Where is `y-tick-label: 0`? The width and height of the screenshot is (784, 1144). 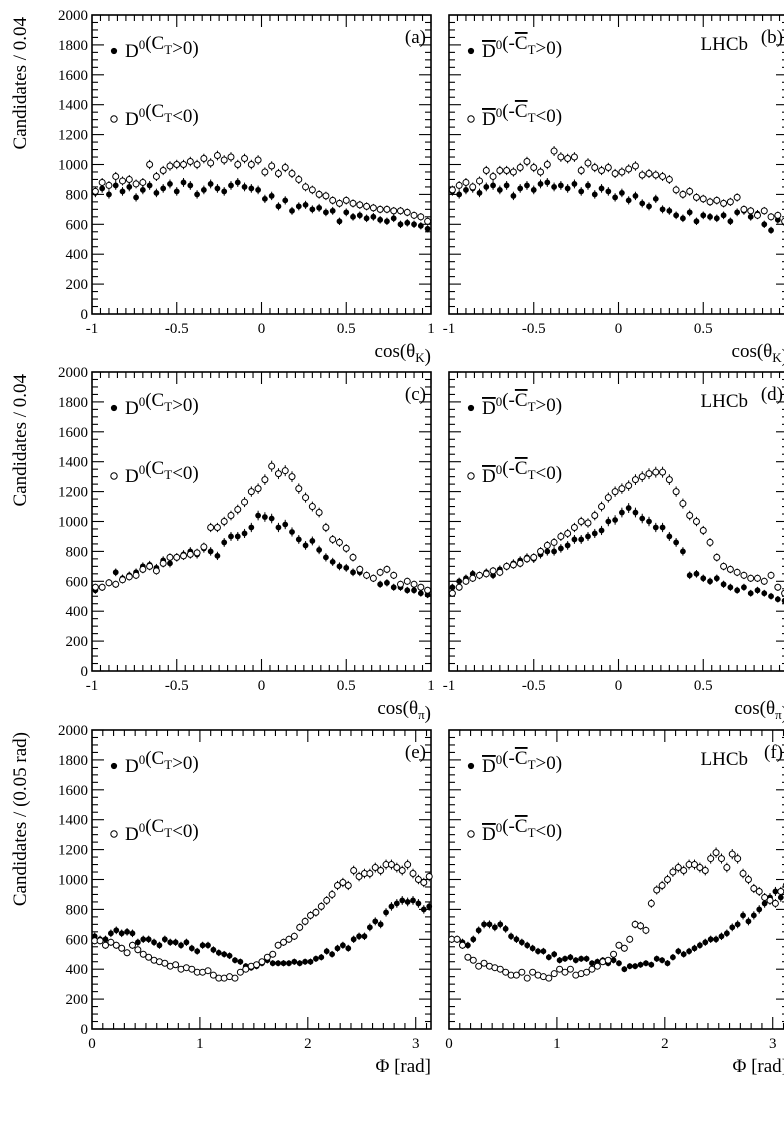
y-tick-label: 0 is located at coordinates (85, 1030).